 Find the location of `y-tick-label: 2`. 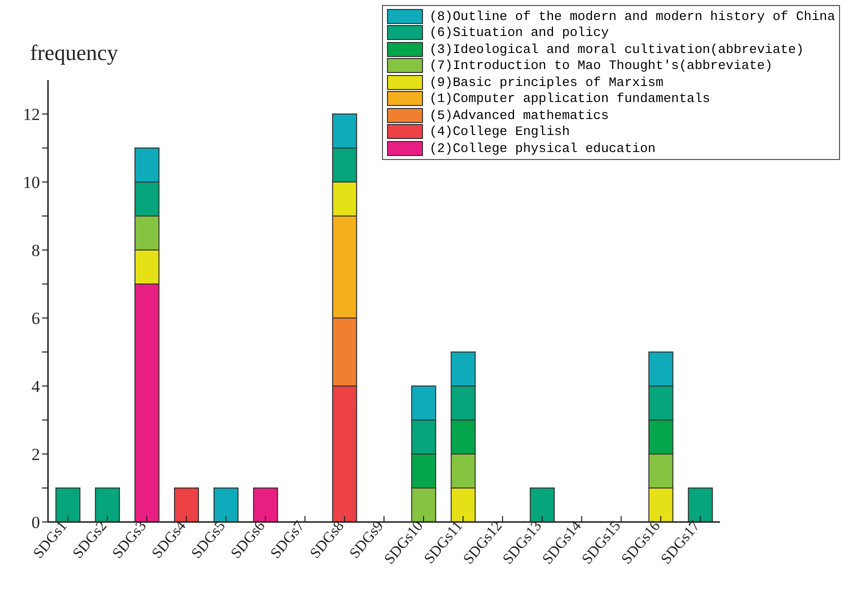

y-tick-label: 2 is located at coordinates (36, 454).